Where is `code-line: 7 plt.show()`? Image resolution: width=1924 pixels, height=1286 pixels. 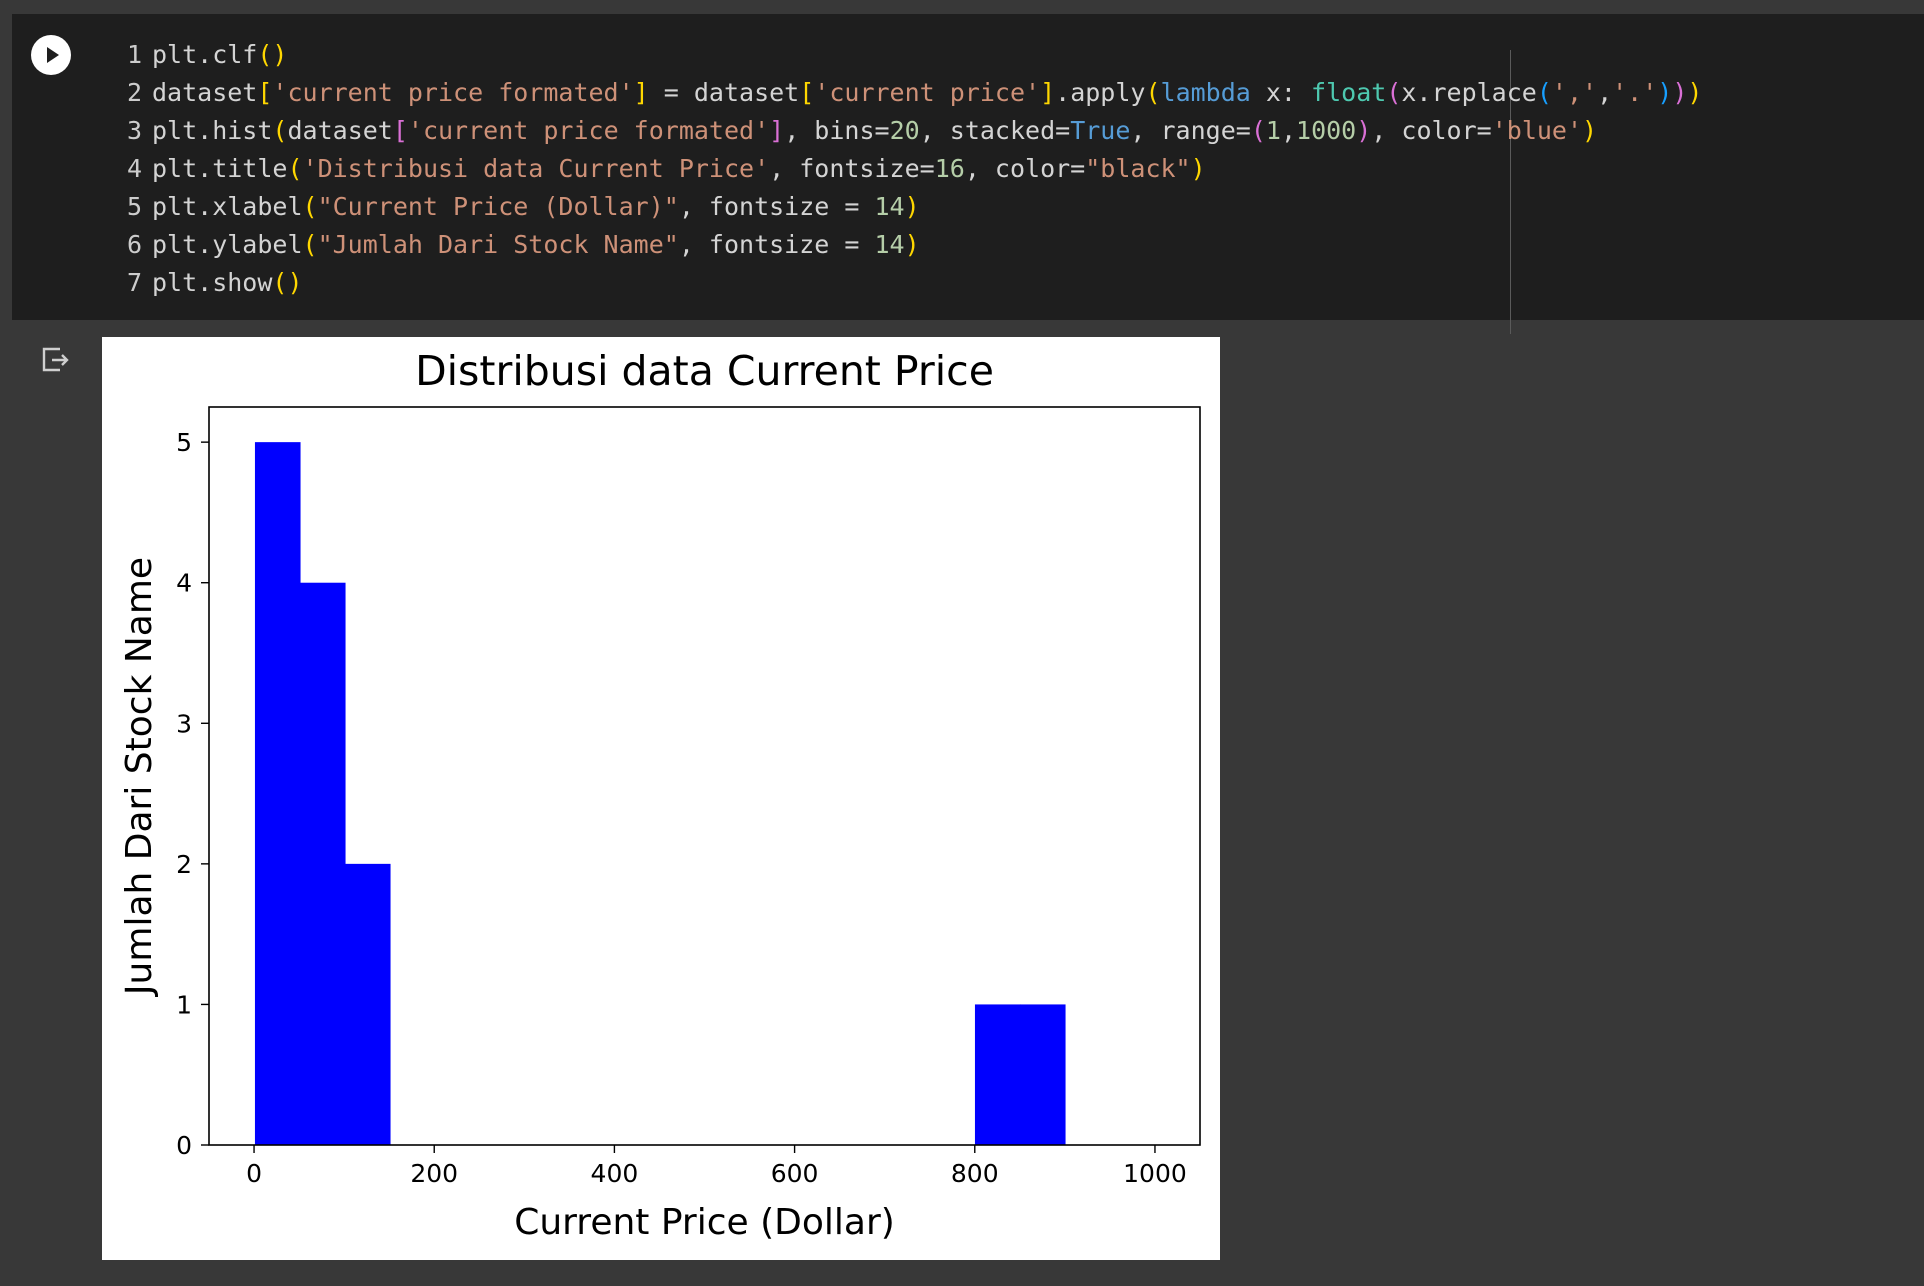 code-line: 7 plt.show() is located at coordinates (906, 283).